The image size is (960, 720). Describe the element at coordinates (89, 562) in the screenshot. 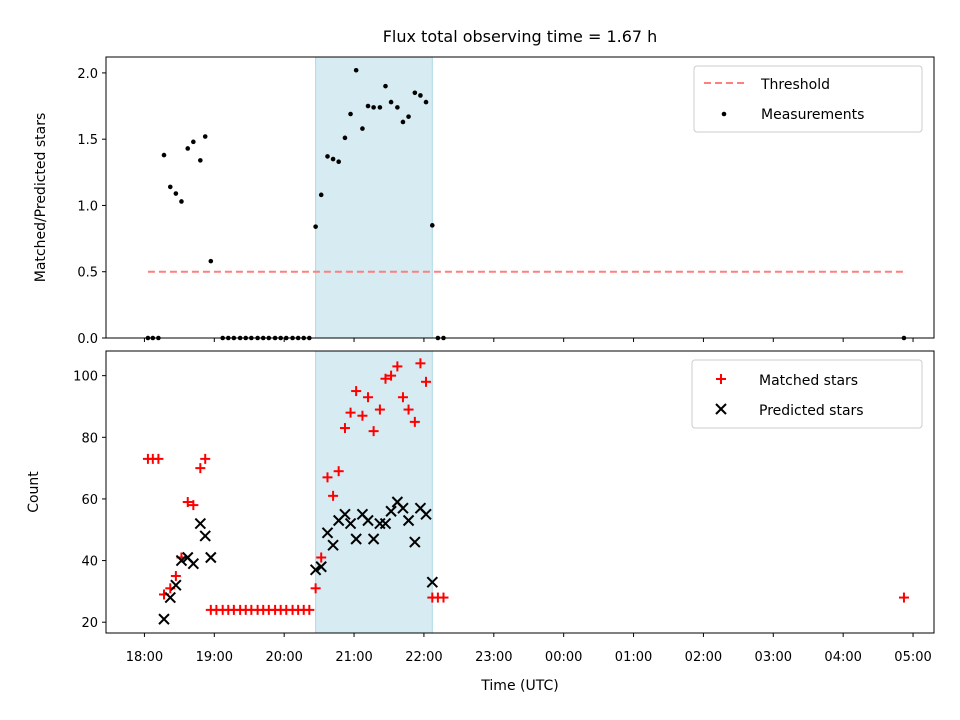

I see `count-y-tick-label: 40` at that location.